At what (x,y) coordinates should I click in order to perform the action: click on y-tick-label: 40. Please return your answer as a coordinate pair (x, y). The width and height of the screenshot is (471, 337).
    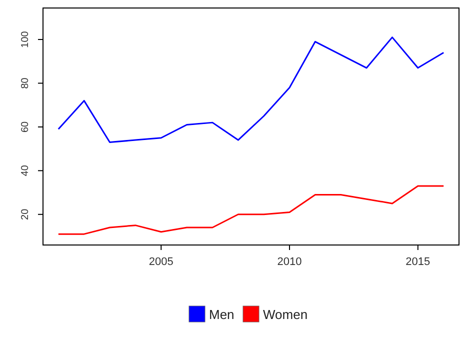
    Looking at the image, I should click on (25, 170).